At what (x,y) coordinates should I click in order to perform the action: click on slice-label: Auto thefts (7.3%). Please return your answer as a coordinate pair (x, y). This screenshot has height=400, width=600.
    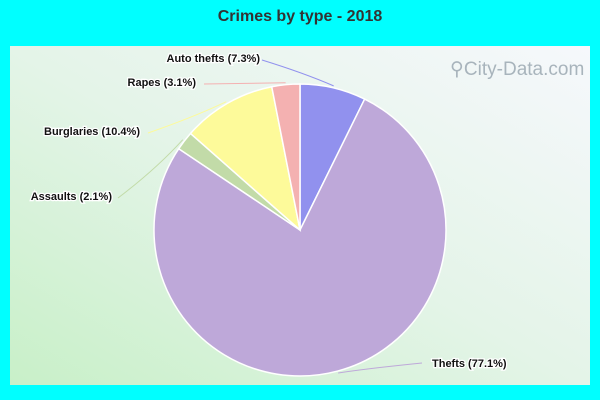
    Looking at the image, I should click on (214, 59).